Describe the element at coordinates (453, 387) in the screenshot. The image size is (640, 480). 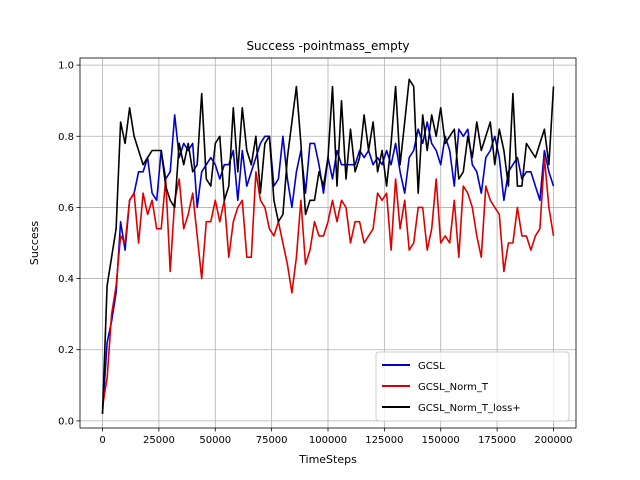
I see `legend-label-gcsl-norm-t: GCSL_Norm_T` at that location.